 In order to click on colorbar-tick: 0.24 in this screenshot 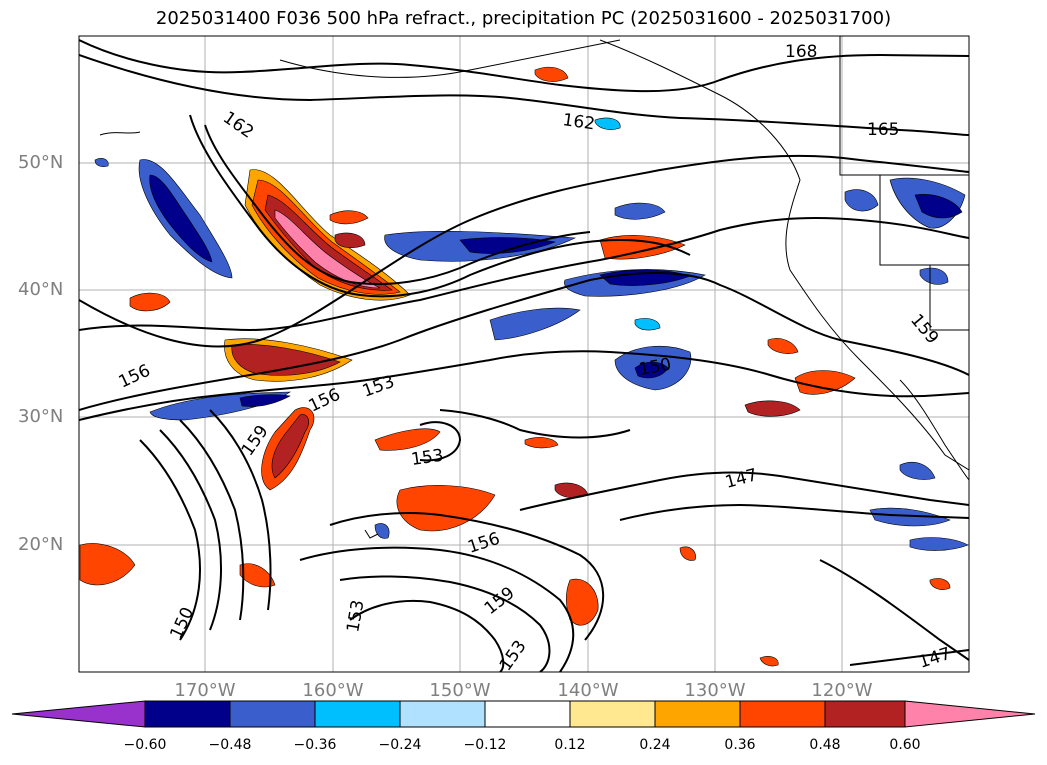, I will do `click(655, 745)`.